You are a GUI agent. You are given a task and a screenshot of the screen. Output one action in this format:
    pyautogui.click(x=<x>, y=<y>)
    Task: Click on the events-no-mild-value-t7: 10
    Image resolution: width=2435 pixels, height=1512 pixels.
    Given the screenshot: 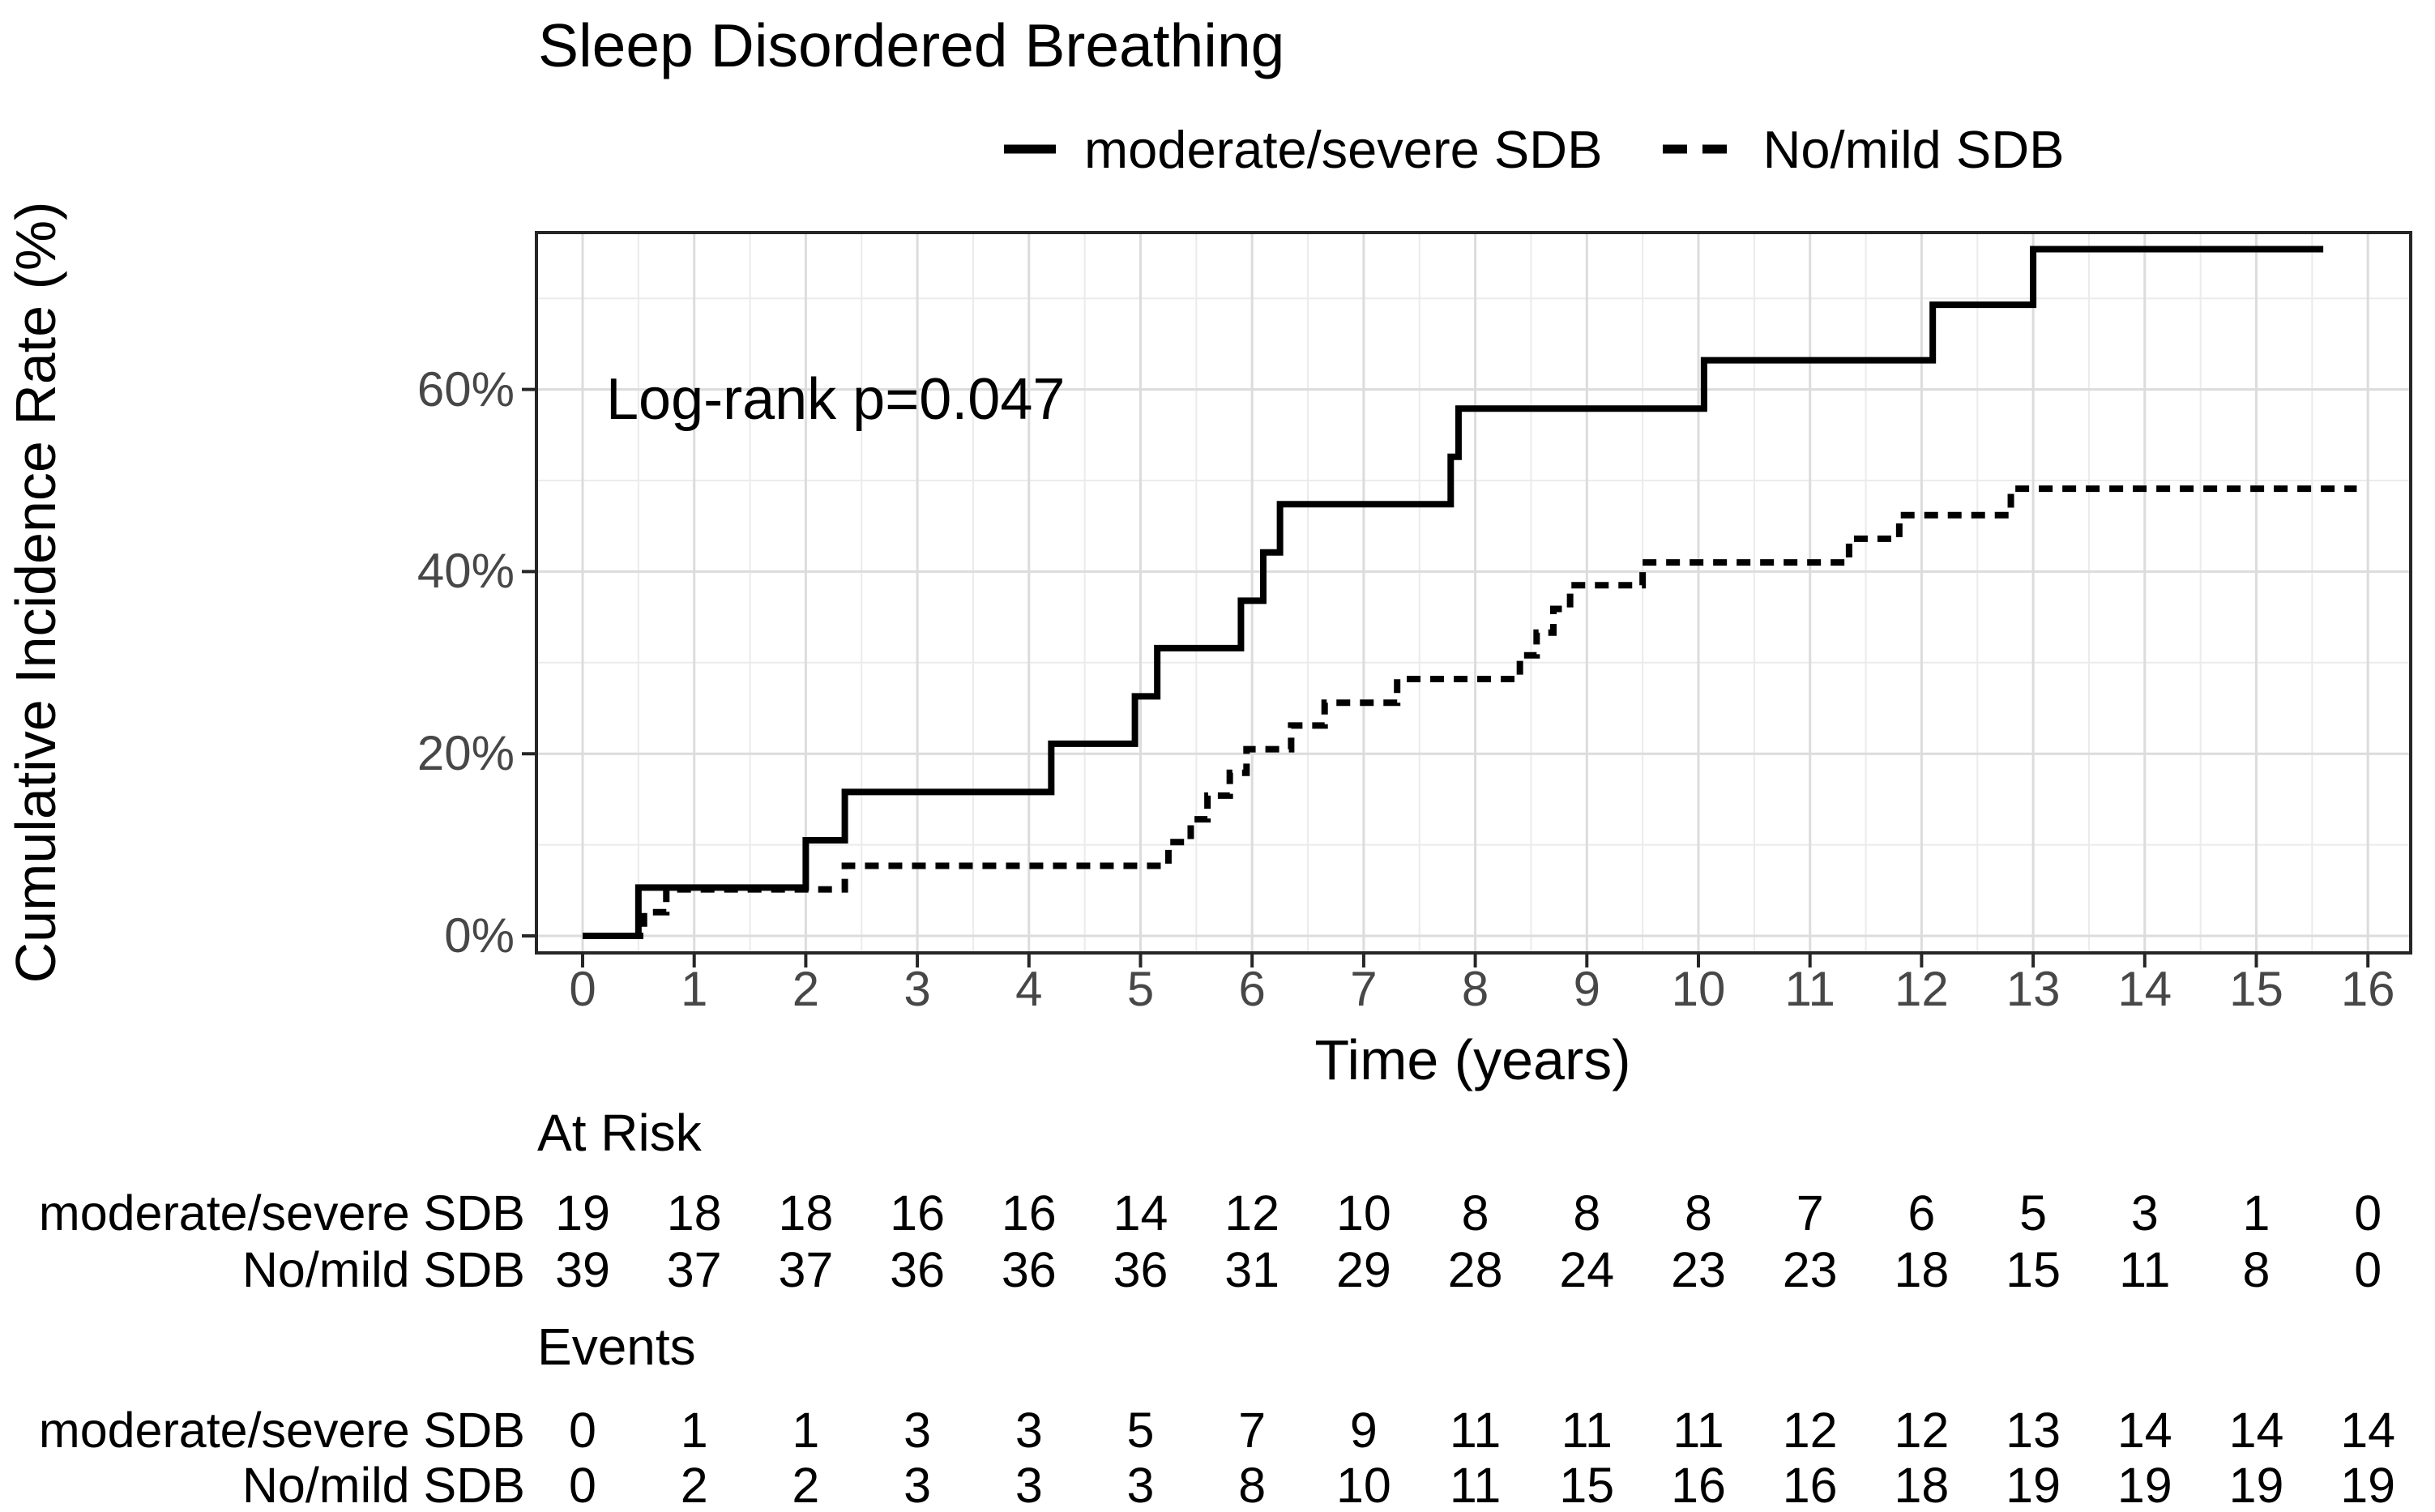 What is the action you would take?
    pyautogui.click(x=1363, y=1485)
    